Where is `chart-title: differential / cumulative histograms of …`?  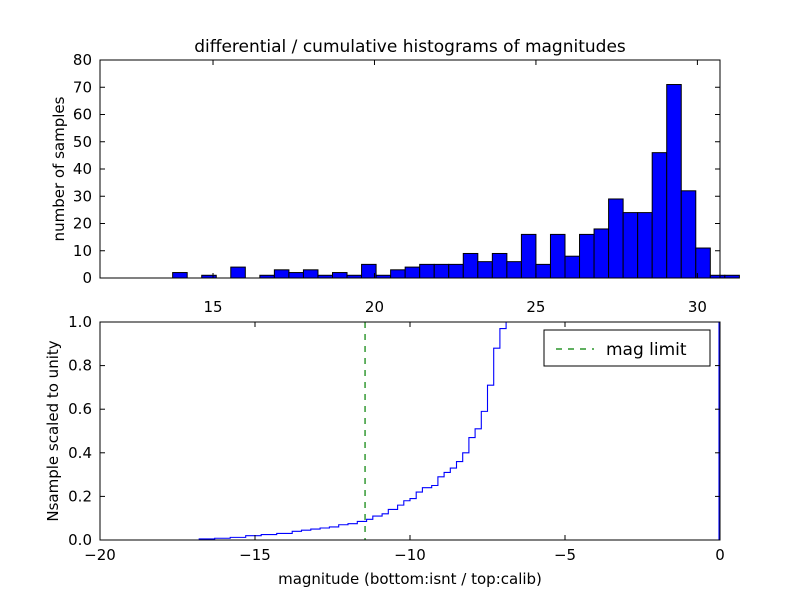 chart-title: differential / cumulative histograms of … is located at coordinates (410, 47).